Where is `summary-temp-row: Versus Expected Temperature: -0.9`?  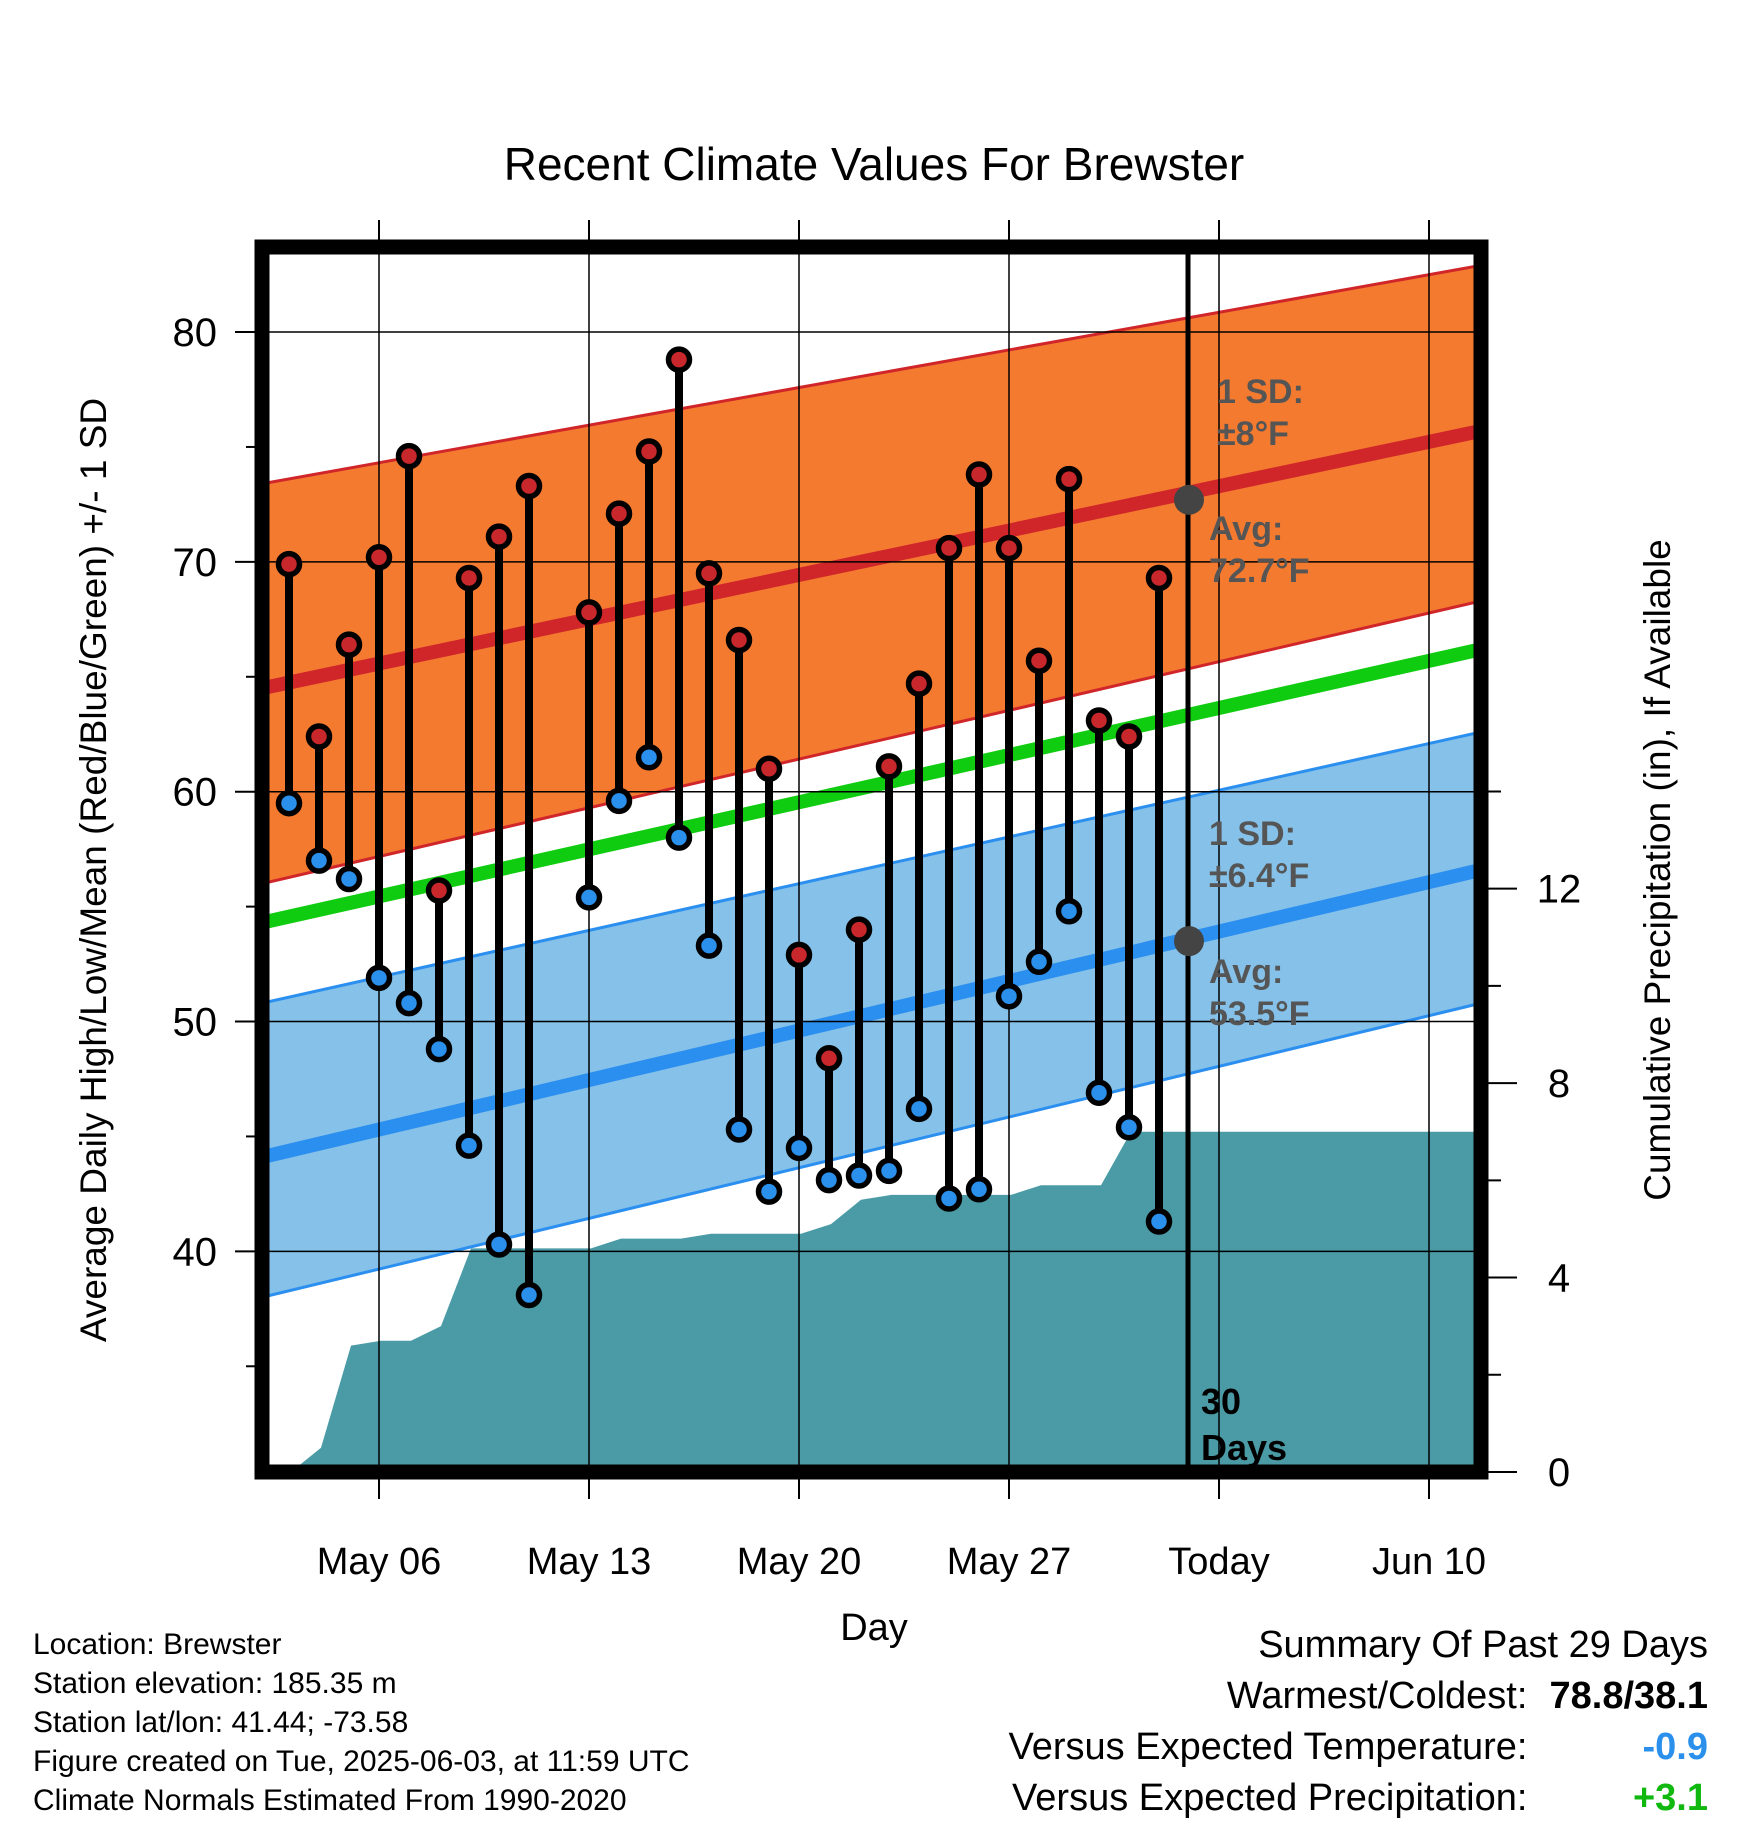 summary-temp-row: Versus Expected Temperature: -0.9 is located at coordinates (1358, 1747).